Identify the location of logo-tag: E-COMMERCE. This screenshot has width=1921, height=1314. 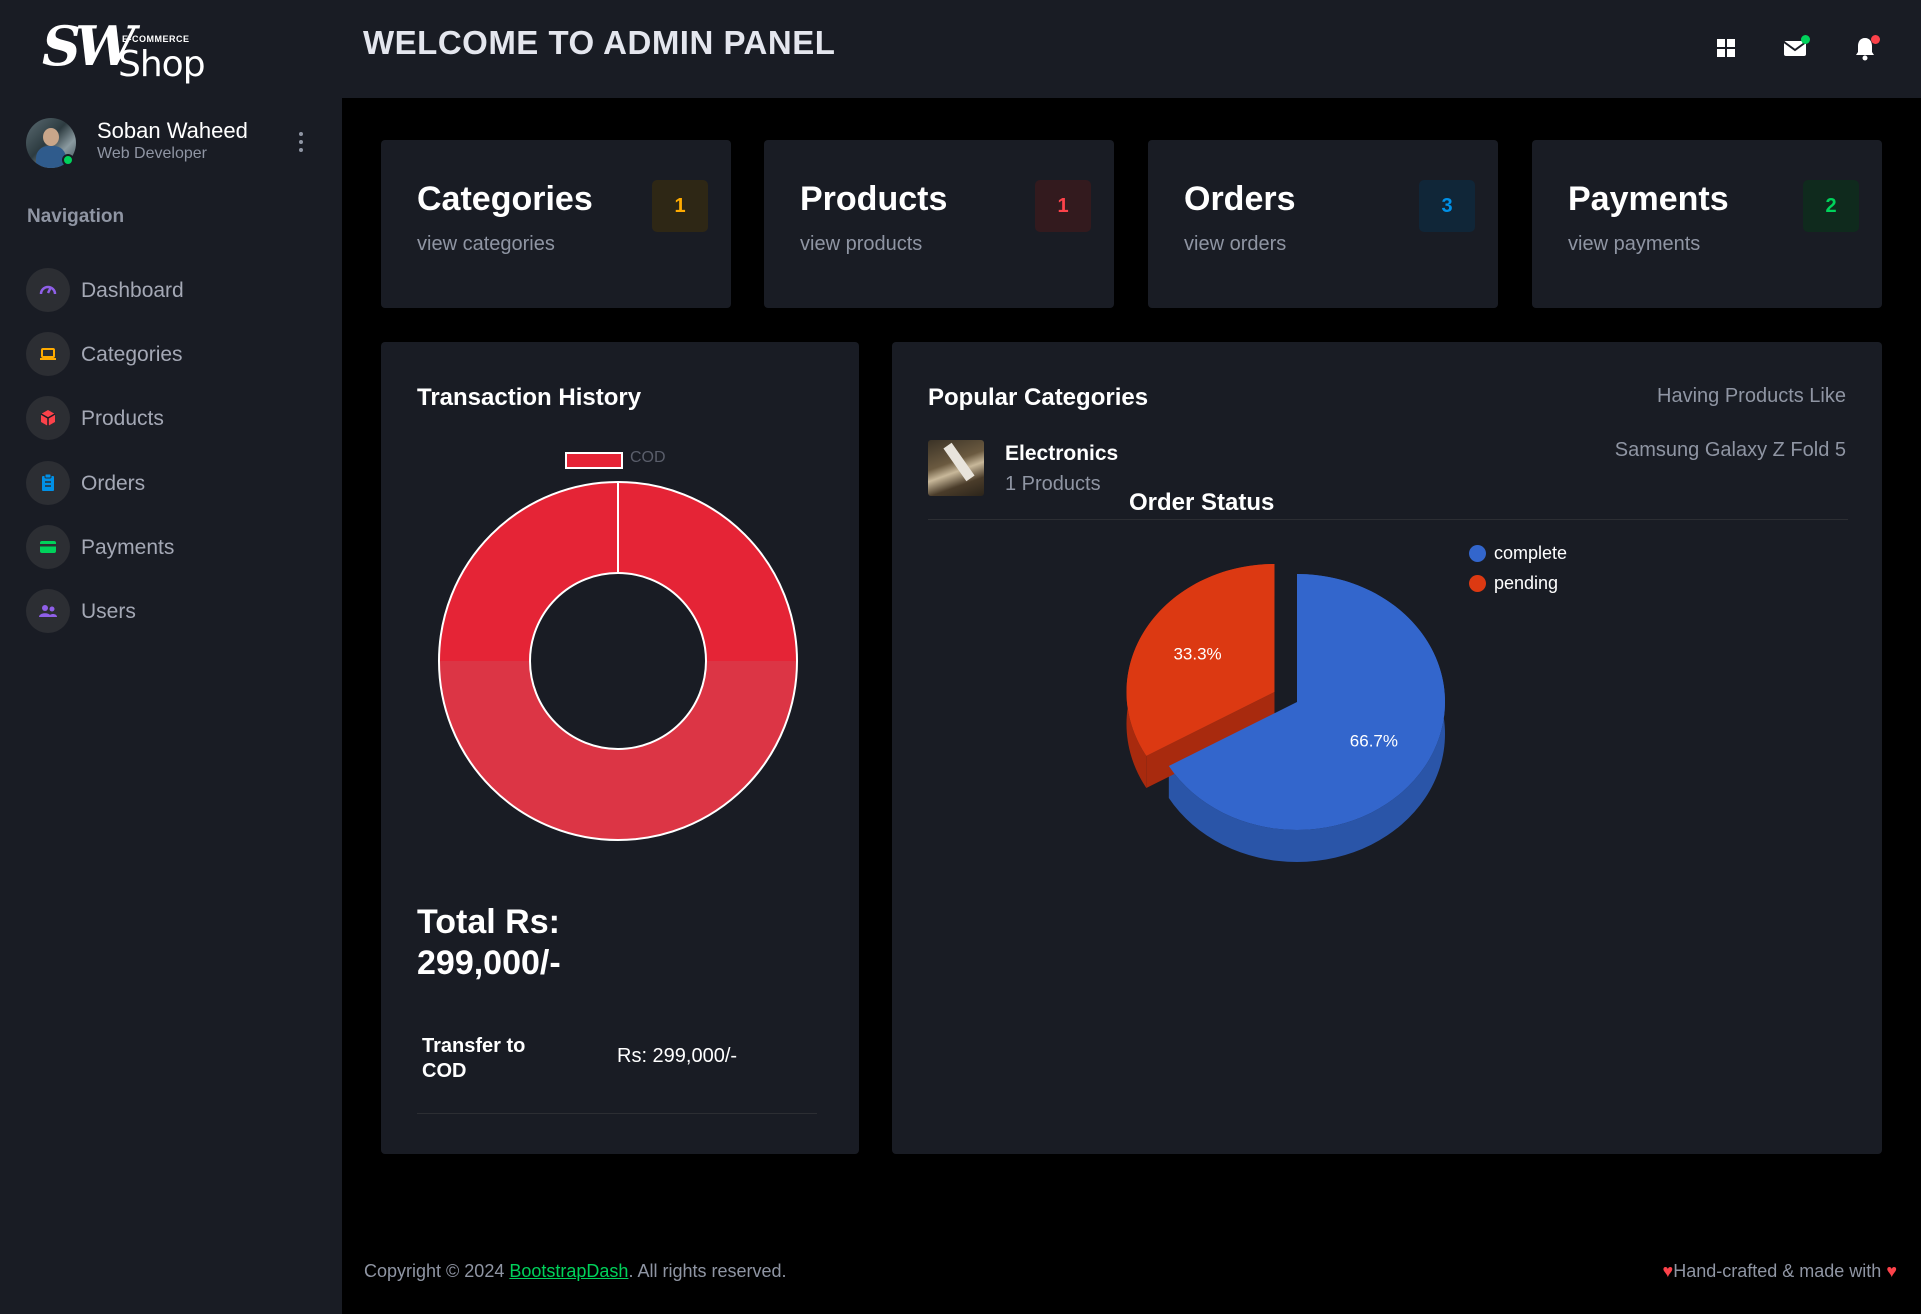
(156, 39).